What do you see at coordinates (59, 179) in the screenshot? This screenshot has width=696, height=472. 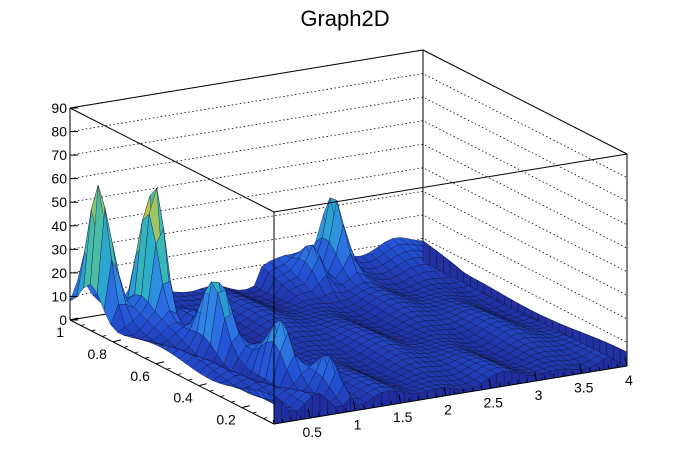 I see `z-tick-label-6: 60` at bounding box center [59, 179].